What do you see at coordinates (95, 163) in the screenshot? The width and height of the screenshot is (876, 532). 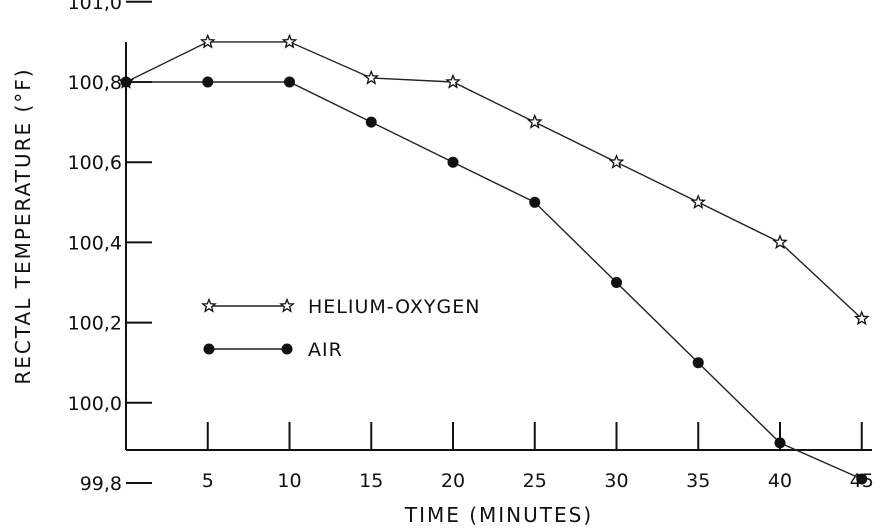 I see `y-tick-label: 100,6` at bounding box center [95, 163].